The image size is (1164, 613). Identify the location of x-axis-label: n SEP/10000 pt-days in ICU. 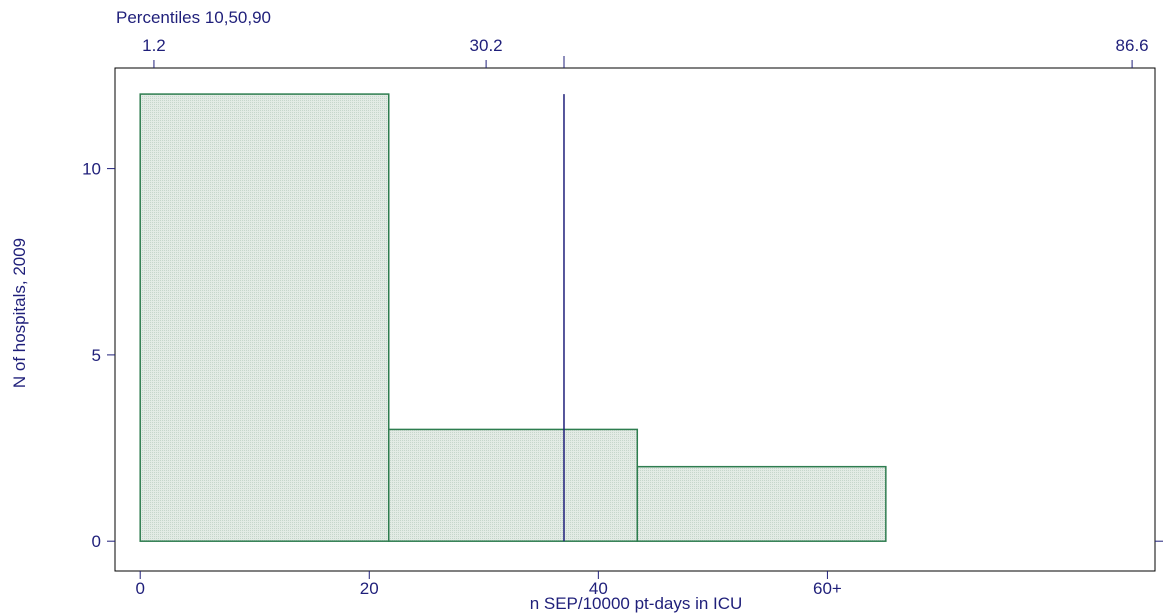
(636, 603).